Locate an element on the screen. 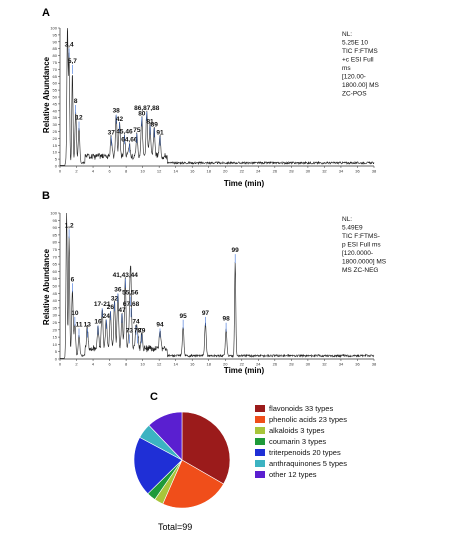  y-tick-label-b: 0 is located at coordinates (56, 359).